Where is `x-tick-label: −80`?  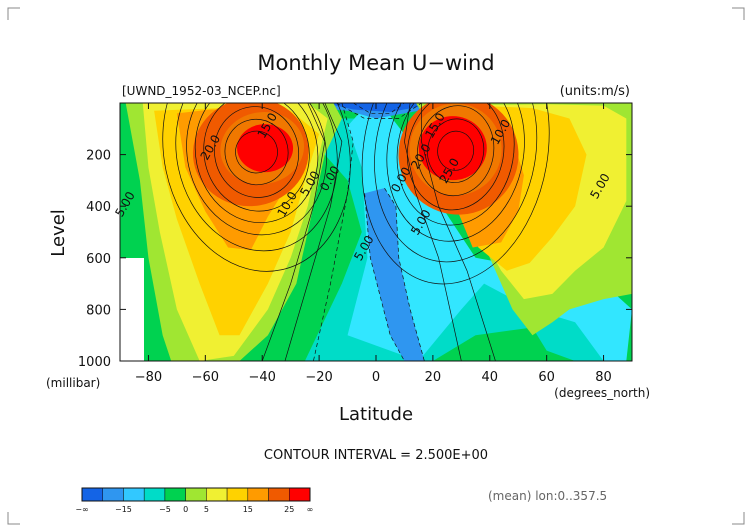
x-tick-label: −80 is located at coordinates (148, 377).